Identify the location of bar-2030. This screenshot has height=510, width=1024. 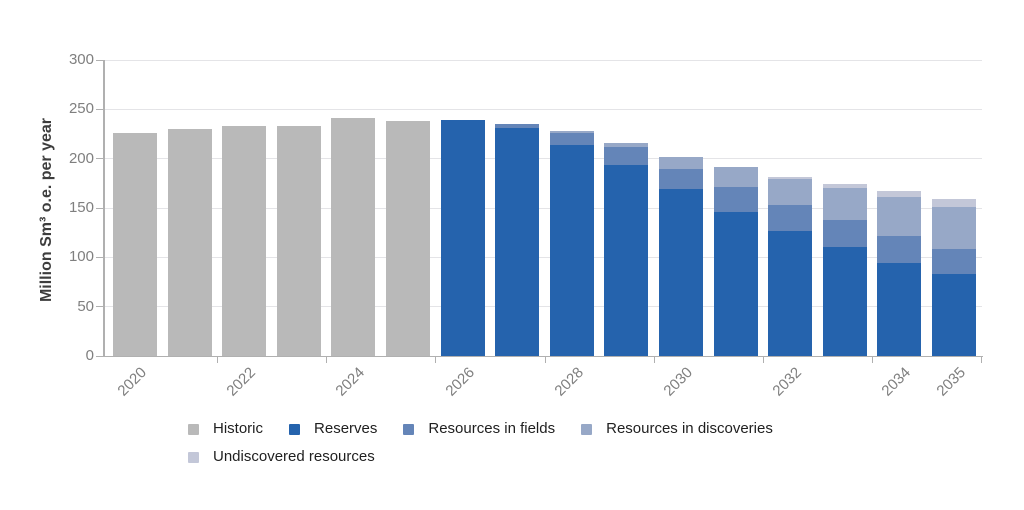
(681, 208).